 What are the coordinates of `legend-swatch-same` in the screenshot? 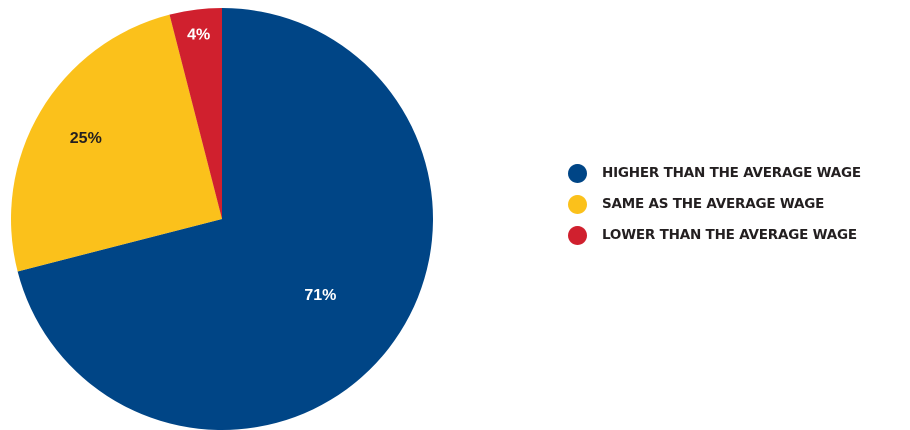 It's located at (577, 204).